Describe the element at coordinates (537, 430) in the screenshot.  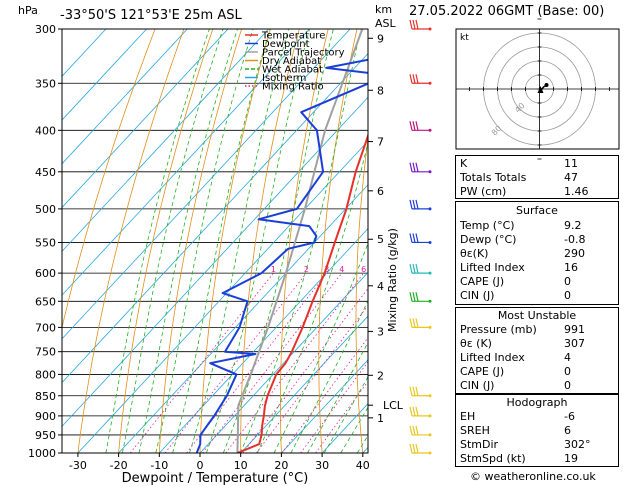
I see `hodograph-row: SREH 6` at that location.